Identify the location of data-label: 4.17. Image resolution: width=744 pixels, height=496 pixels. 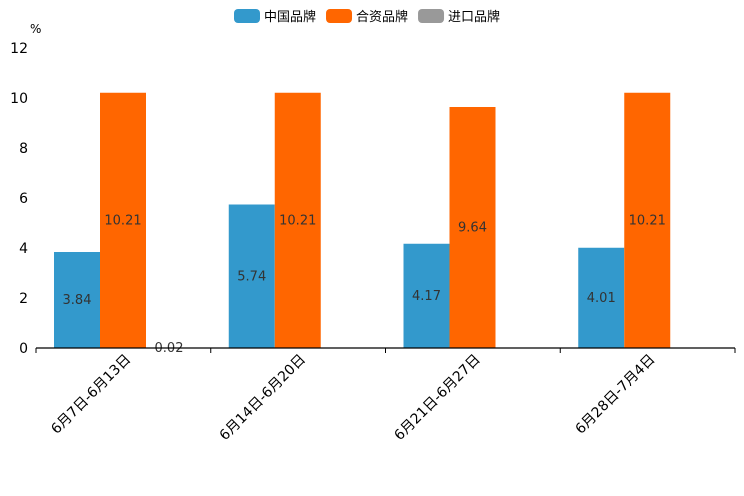
(426, 296).